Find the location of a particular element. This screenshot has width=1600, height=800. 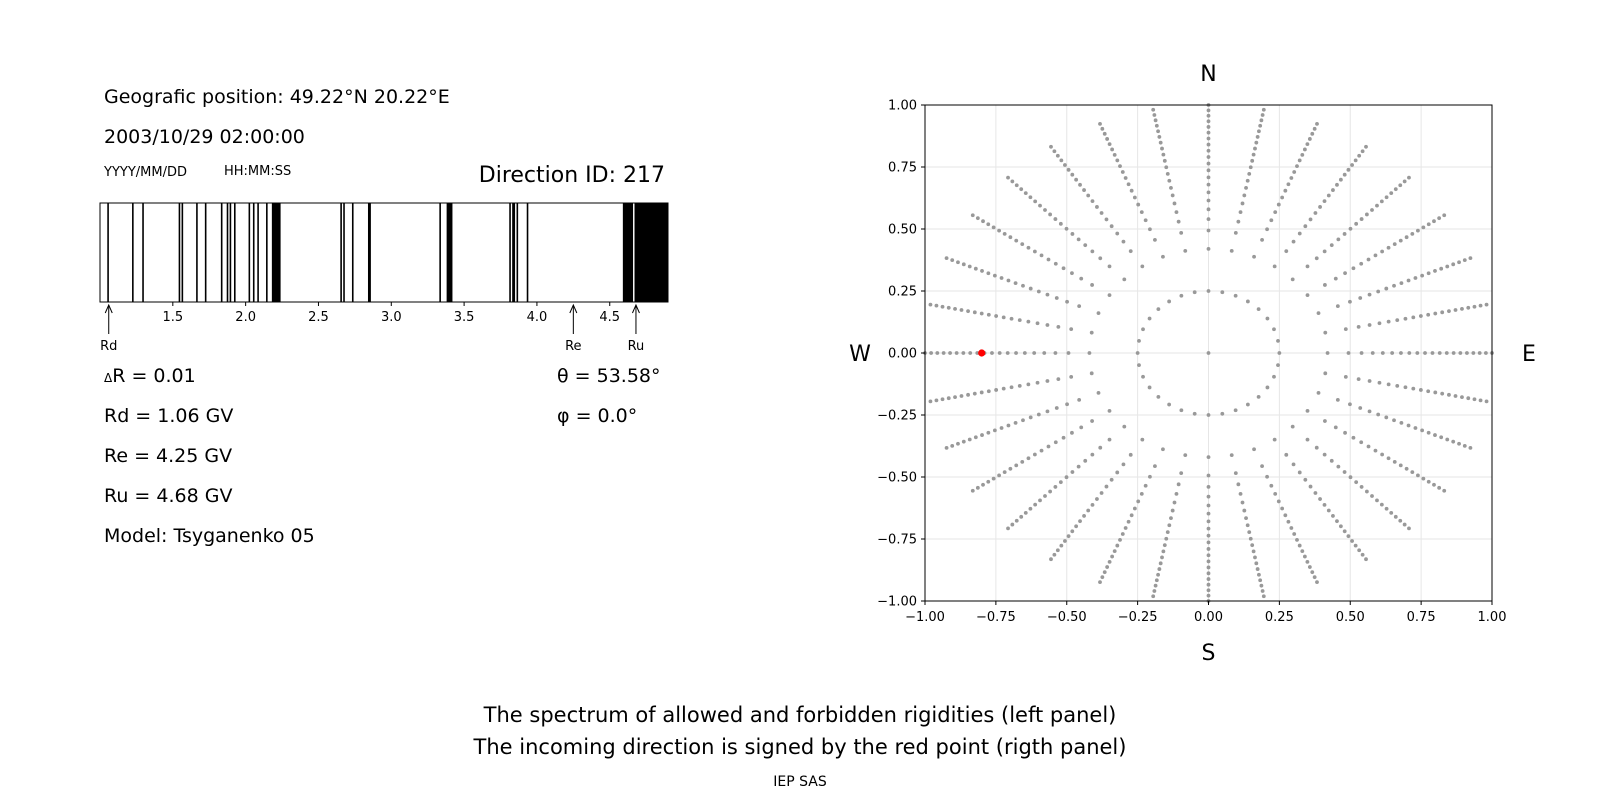

phi-value: φ = 0.0° is located at coordinates (597, 416).